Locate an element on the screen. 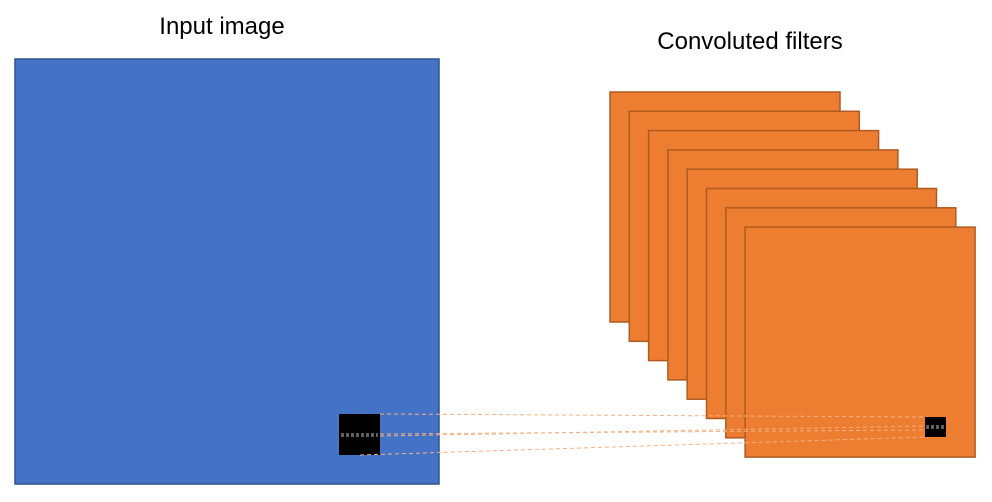 This screenshot has height=502, width=992. connector-line-bottom is located at coordinates (643, 446).